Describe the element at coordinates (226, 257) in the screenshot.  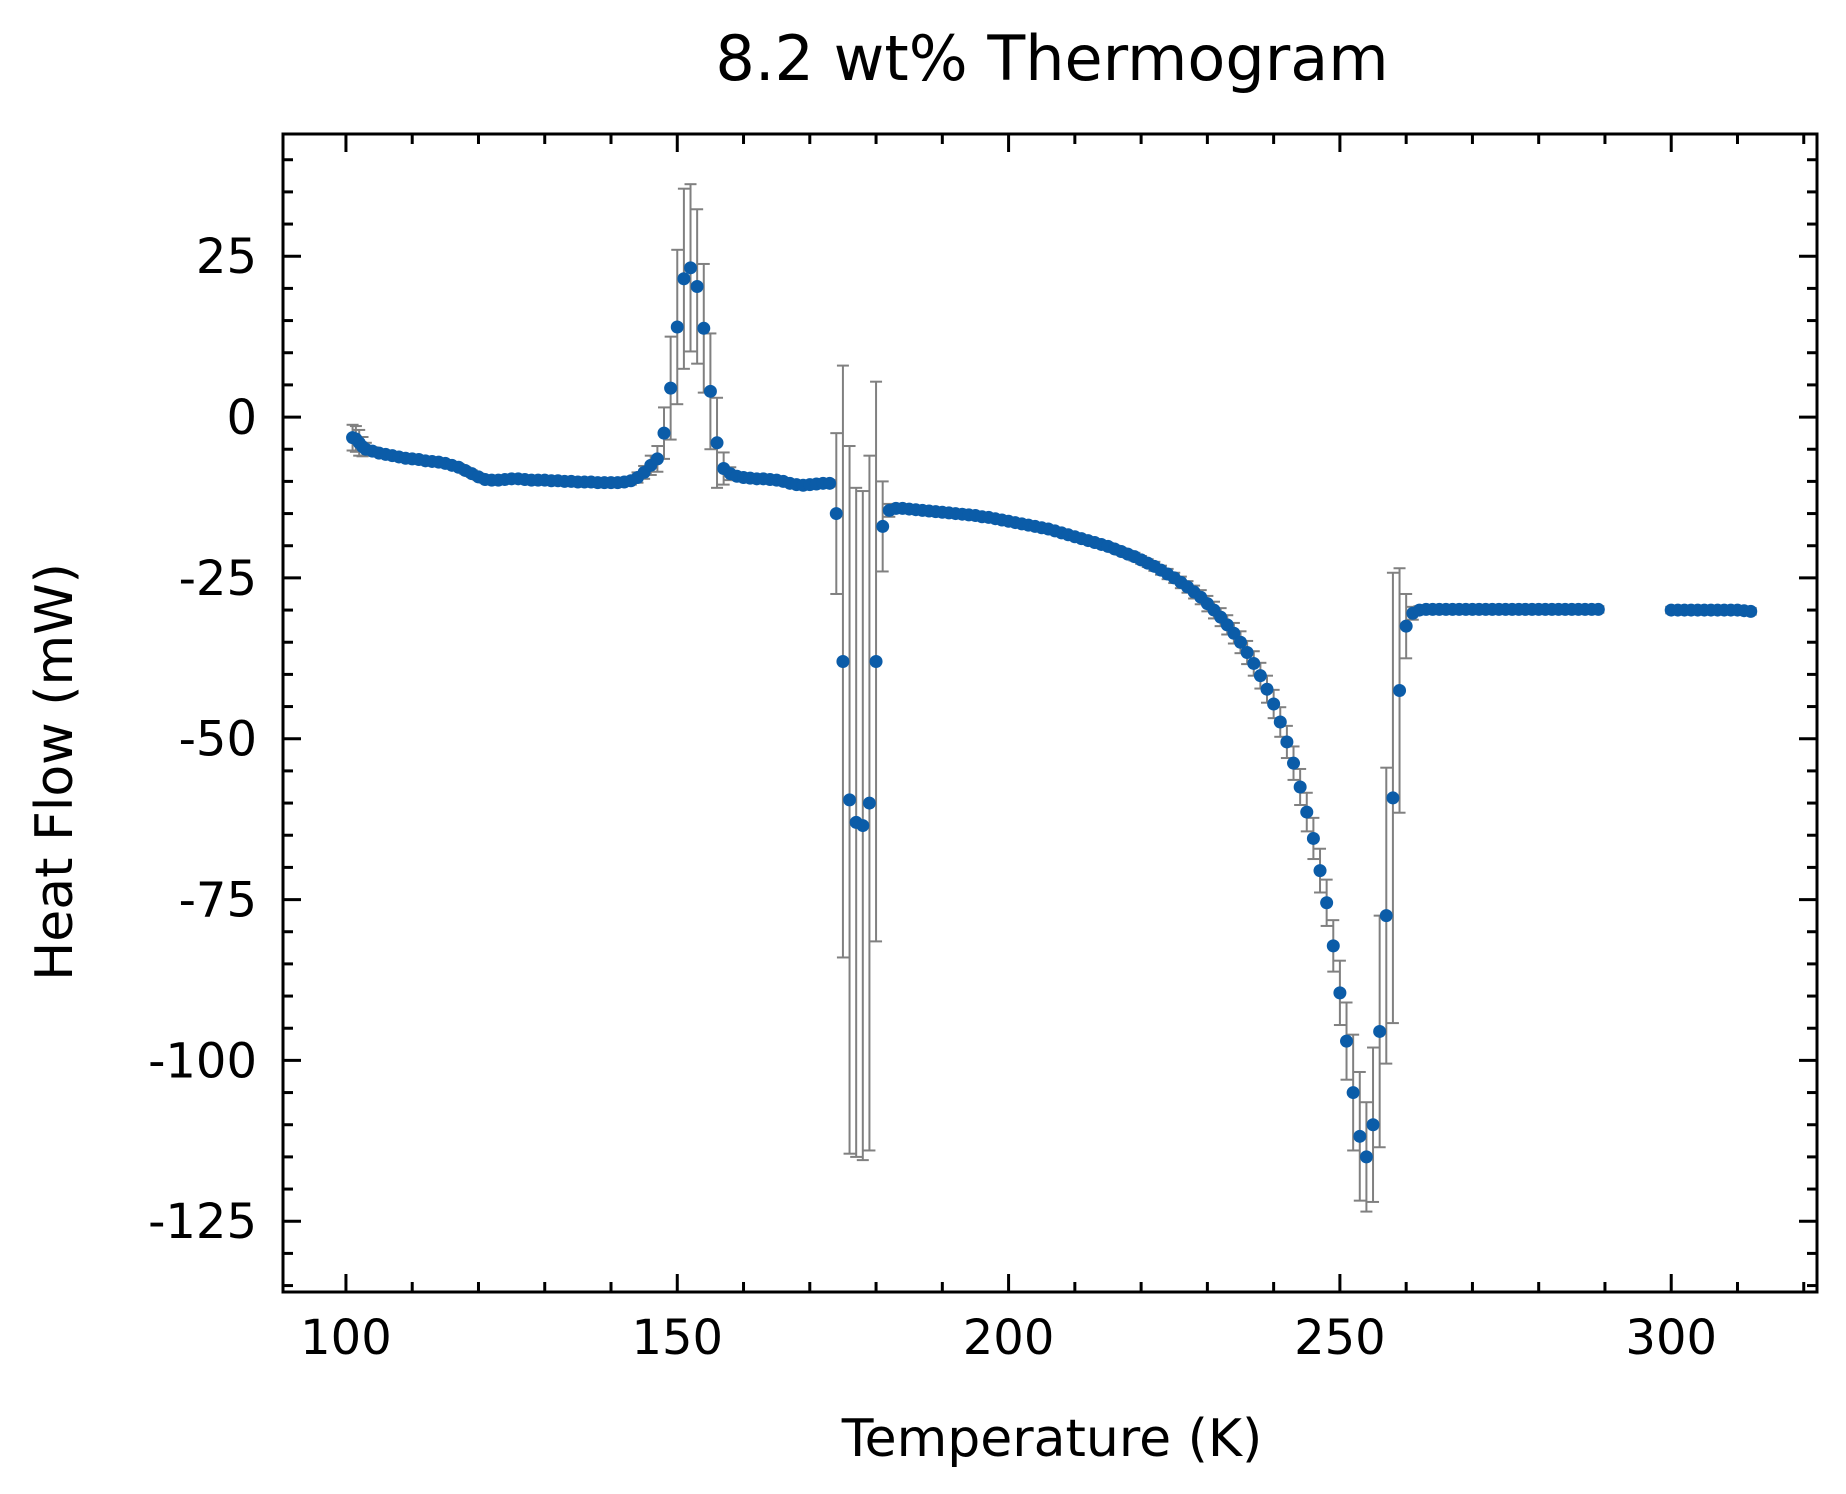
I see `y-tick-label: 25` at that location.